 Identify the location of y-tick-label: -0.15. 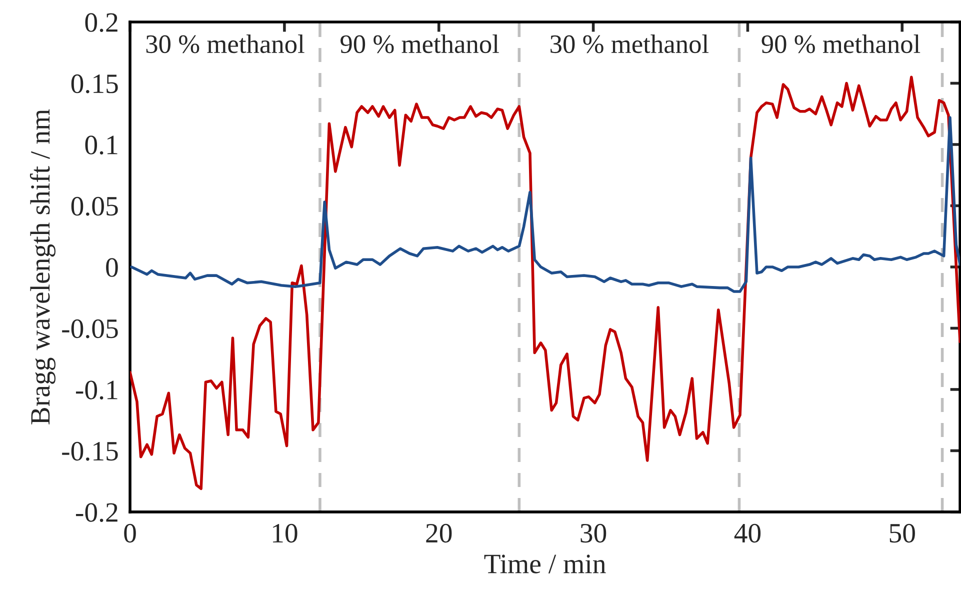
(90, 451).